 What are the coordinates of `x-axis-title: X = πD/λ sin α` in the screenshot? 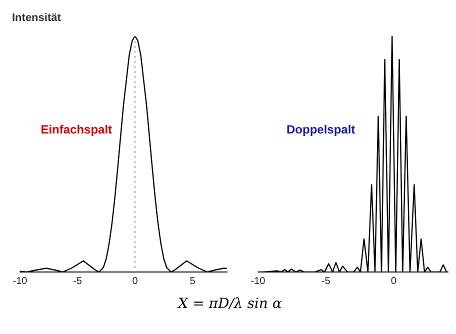 It's located at (229, 304).